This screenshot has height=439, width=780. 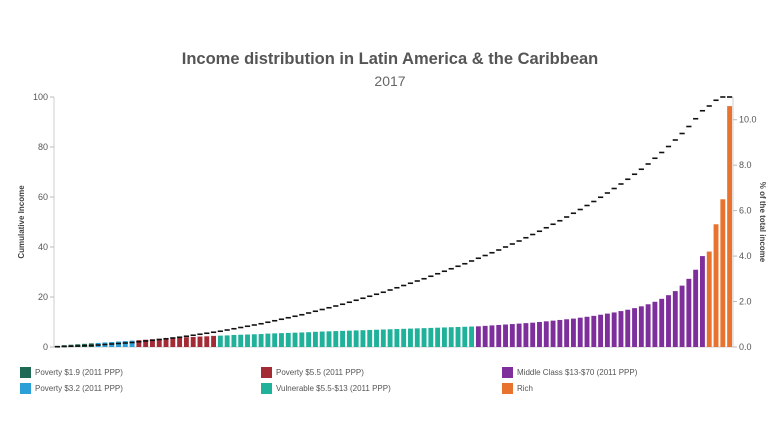 I want to click on legend-item-middle-class: Middle Class $13-$70 (2011 PPP), so click(x=569, y=372).